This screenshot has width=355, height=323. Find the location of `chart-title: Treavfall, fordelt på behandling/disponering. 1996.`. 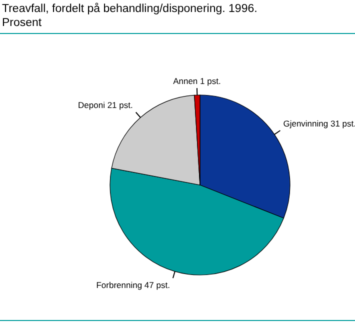

chart-title: Treavfall, fordelt på behandling/disponering. 1996. is located at coordinates (130, 9).